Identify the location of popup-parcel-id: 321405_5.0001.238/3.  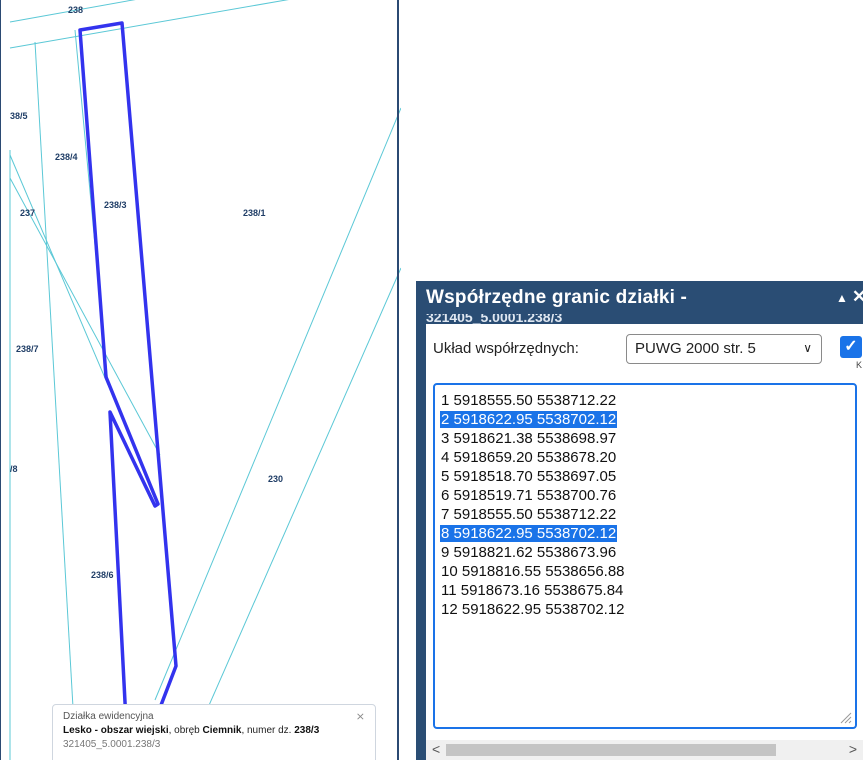
(112, 744).